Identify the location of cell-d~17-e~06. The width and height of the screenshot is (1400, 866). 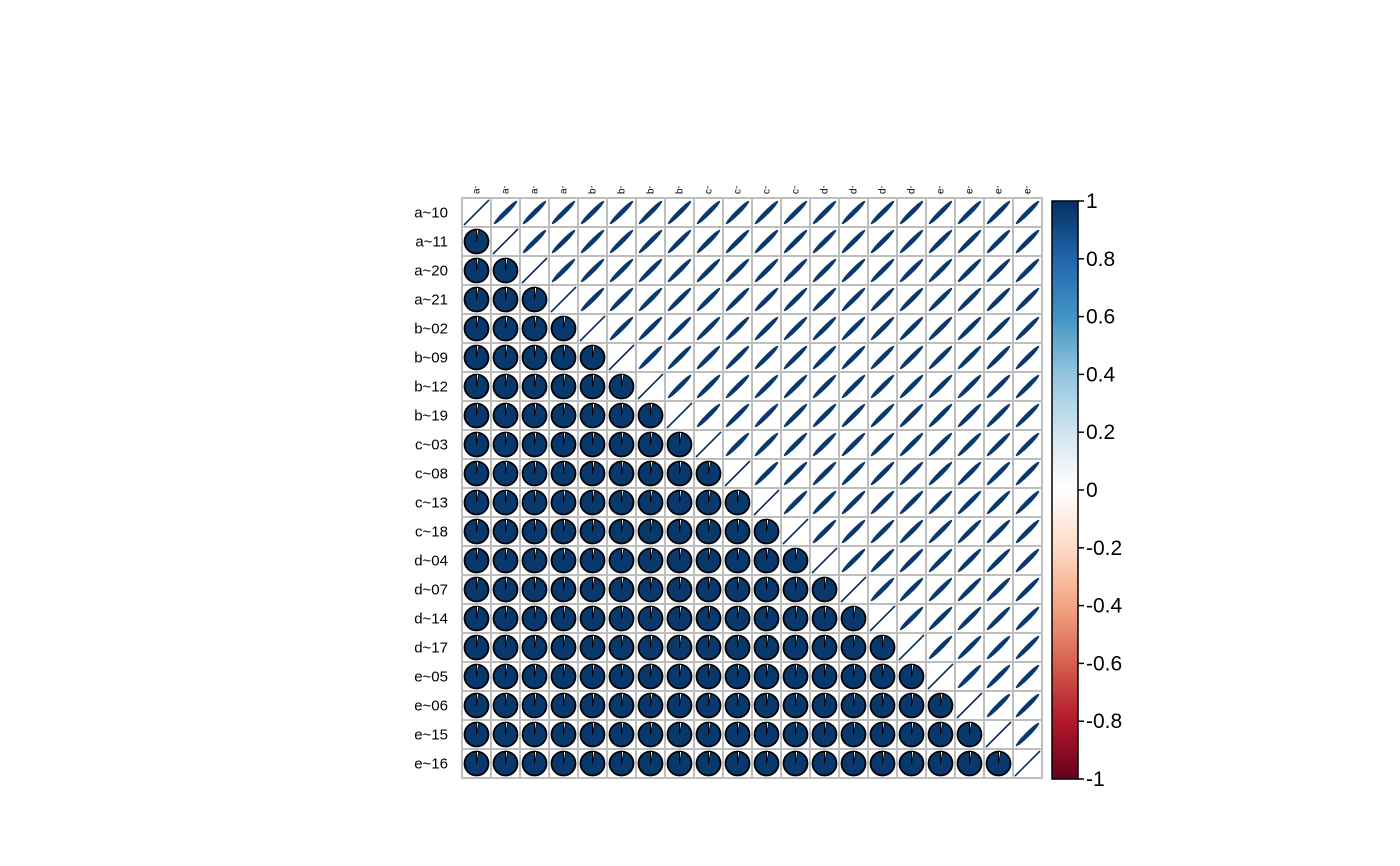
(969, 647).